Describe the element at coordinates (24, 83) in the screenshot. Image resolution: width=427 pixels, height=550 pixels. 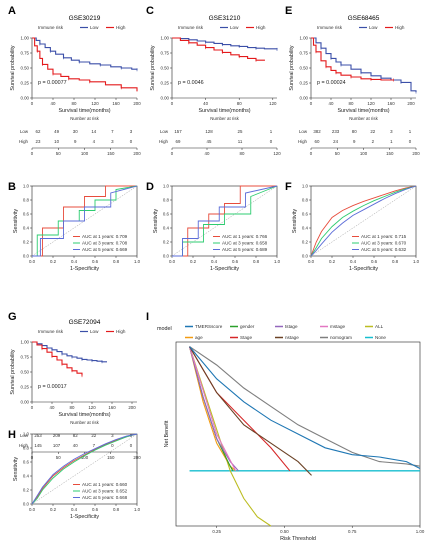
I see `km-ytick-label-A-1: 0.25` at that location.